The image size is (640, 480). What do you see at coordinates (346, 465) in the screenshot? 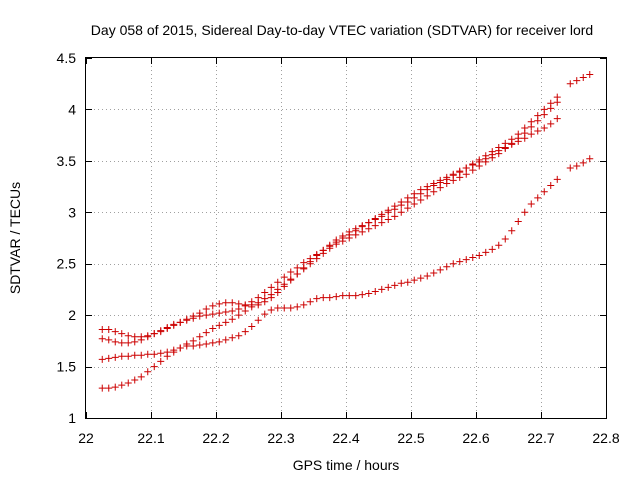
I see `x-axis-title: GPS time / hours` at bounding box center [346, 465].